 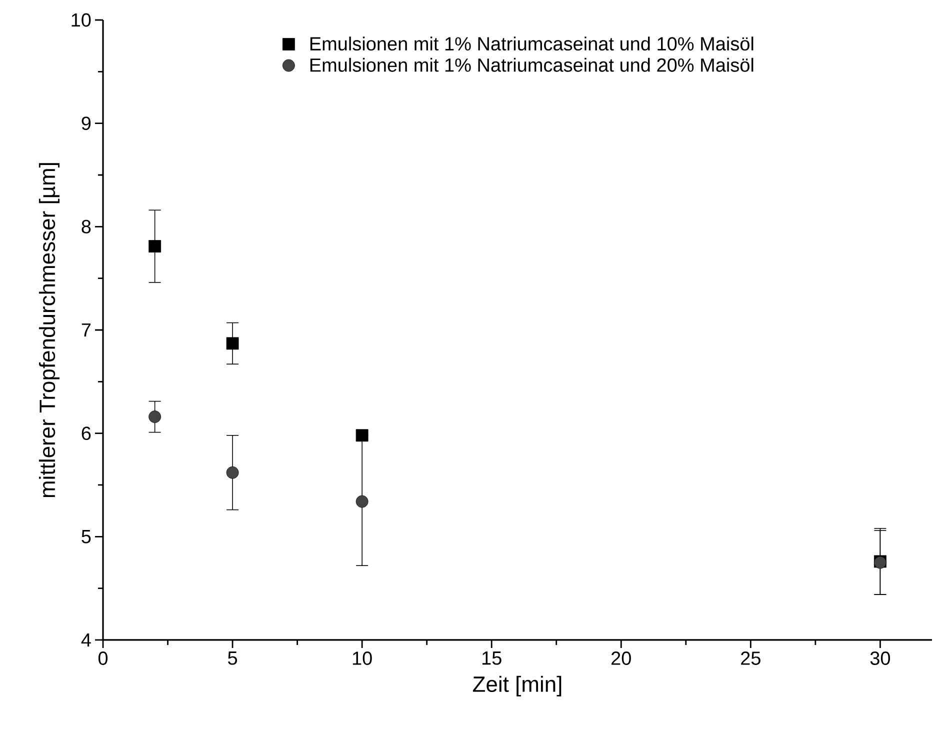 I want to click on legend-label: Emulsionen mit 1% Natriumcaseinat und 10% Maisöl, so click(x=532, y=43).